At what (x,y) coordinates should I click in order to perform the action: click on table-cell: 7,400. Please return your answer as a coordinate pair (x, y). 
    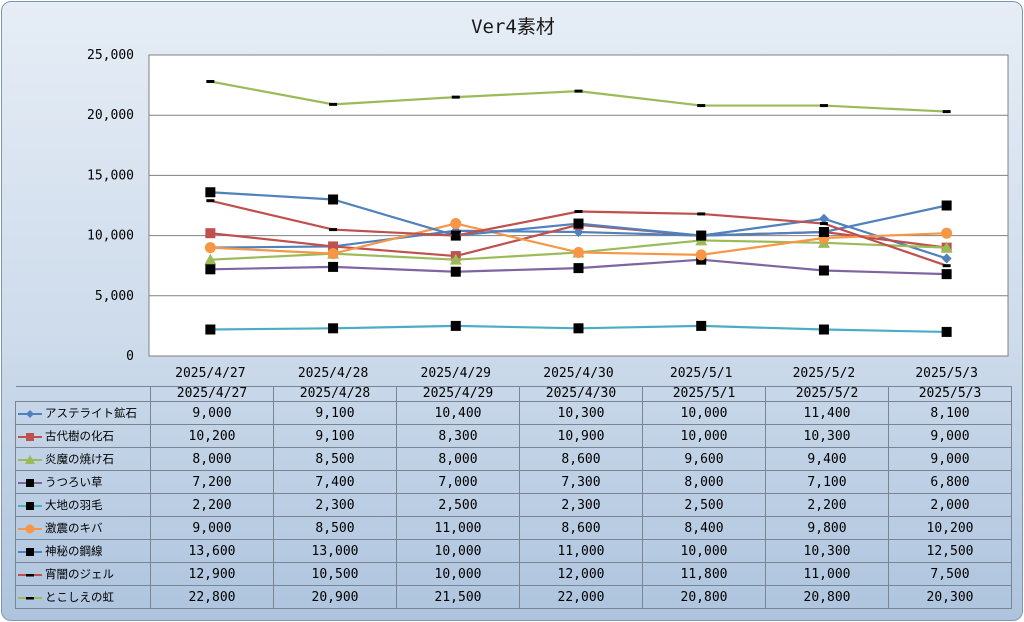
    Looking at the image, I should click on (335, 482).